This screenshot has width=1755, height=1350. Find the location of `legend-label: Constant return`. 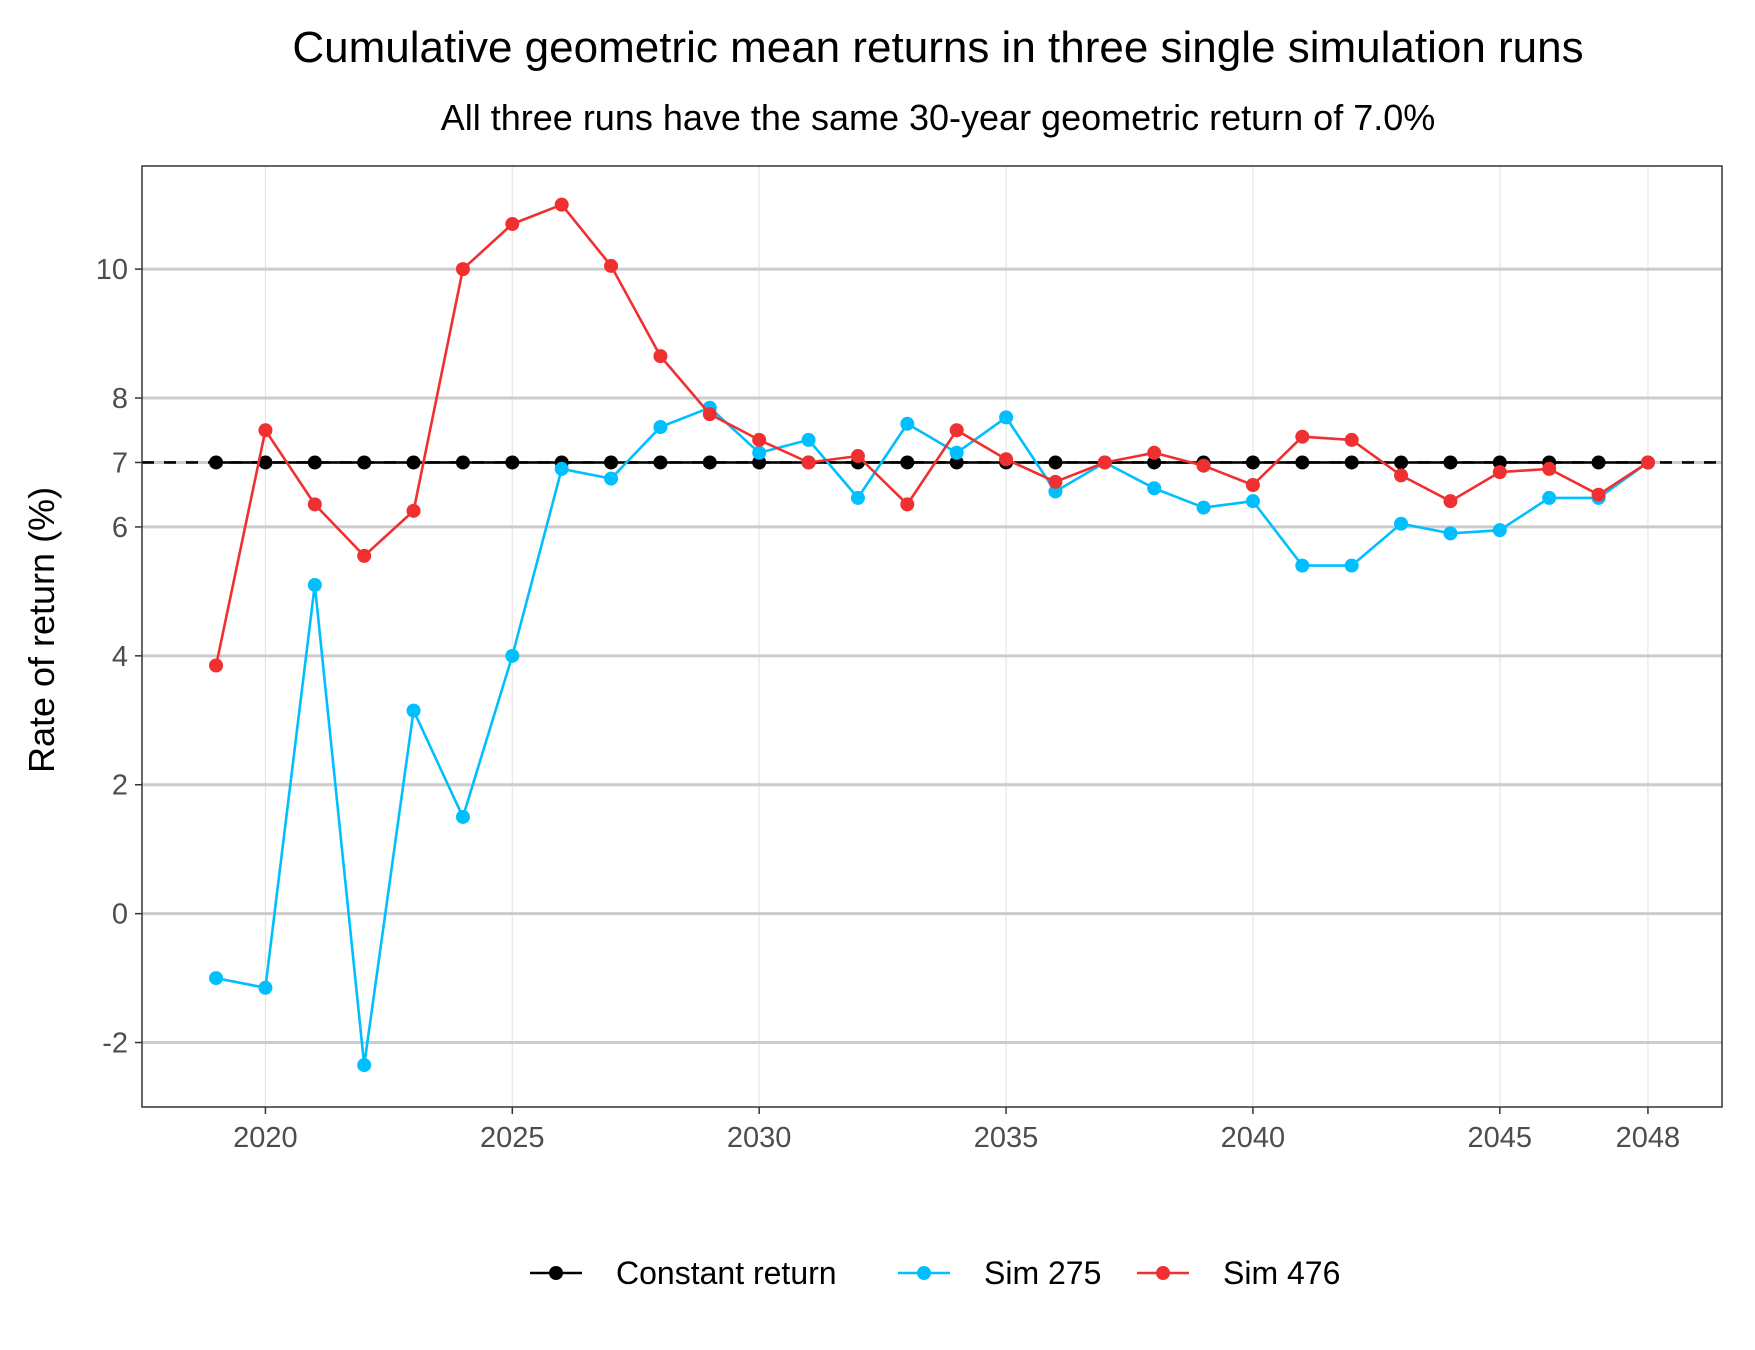

legend-label: Constant return is located at coordinates (726, 1273).